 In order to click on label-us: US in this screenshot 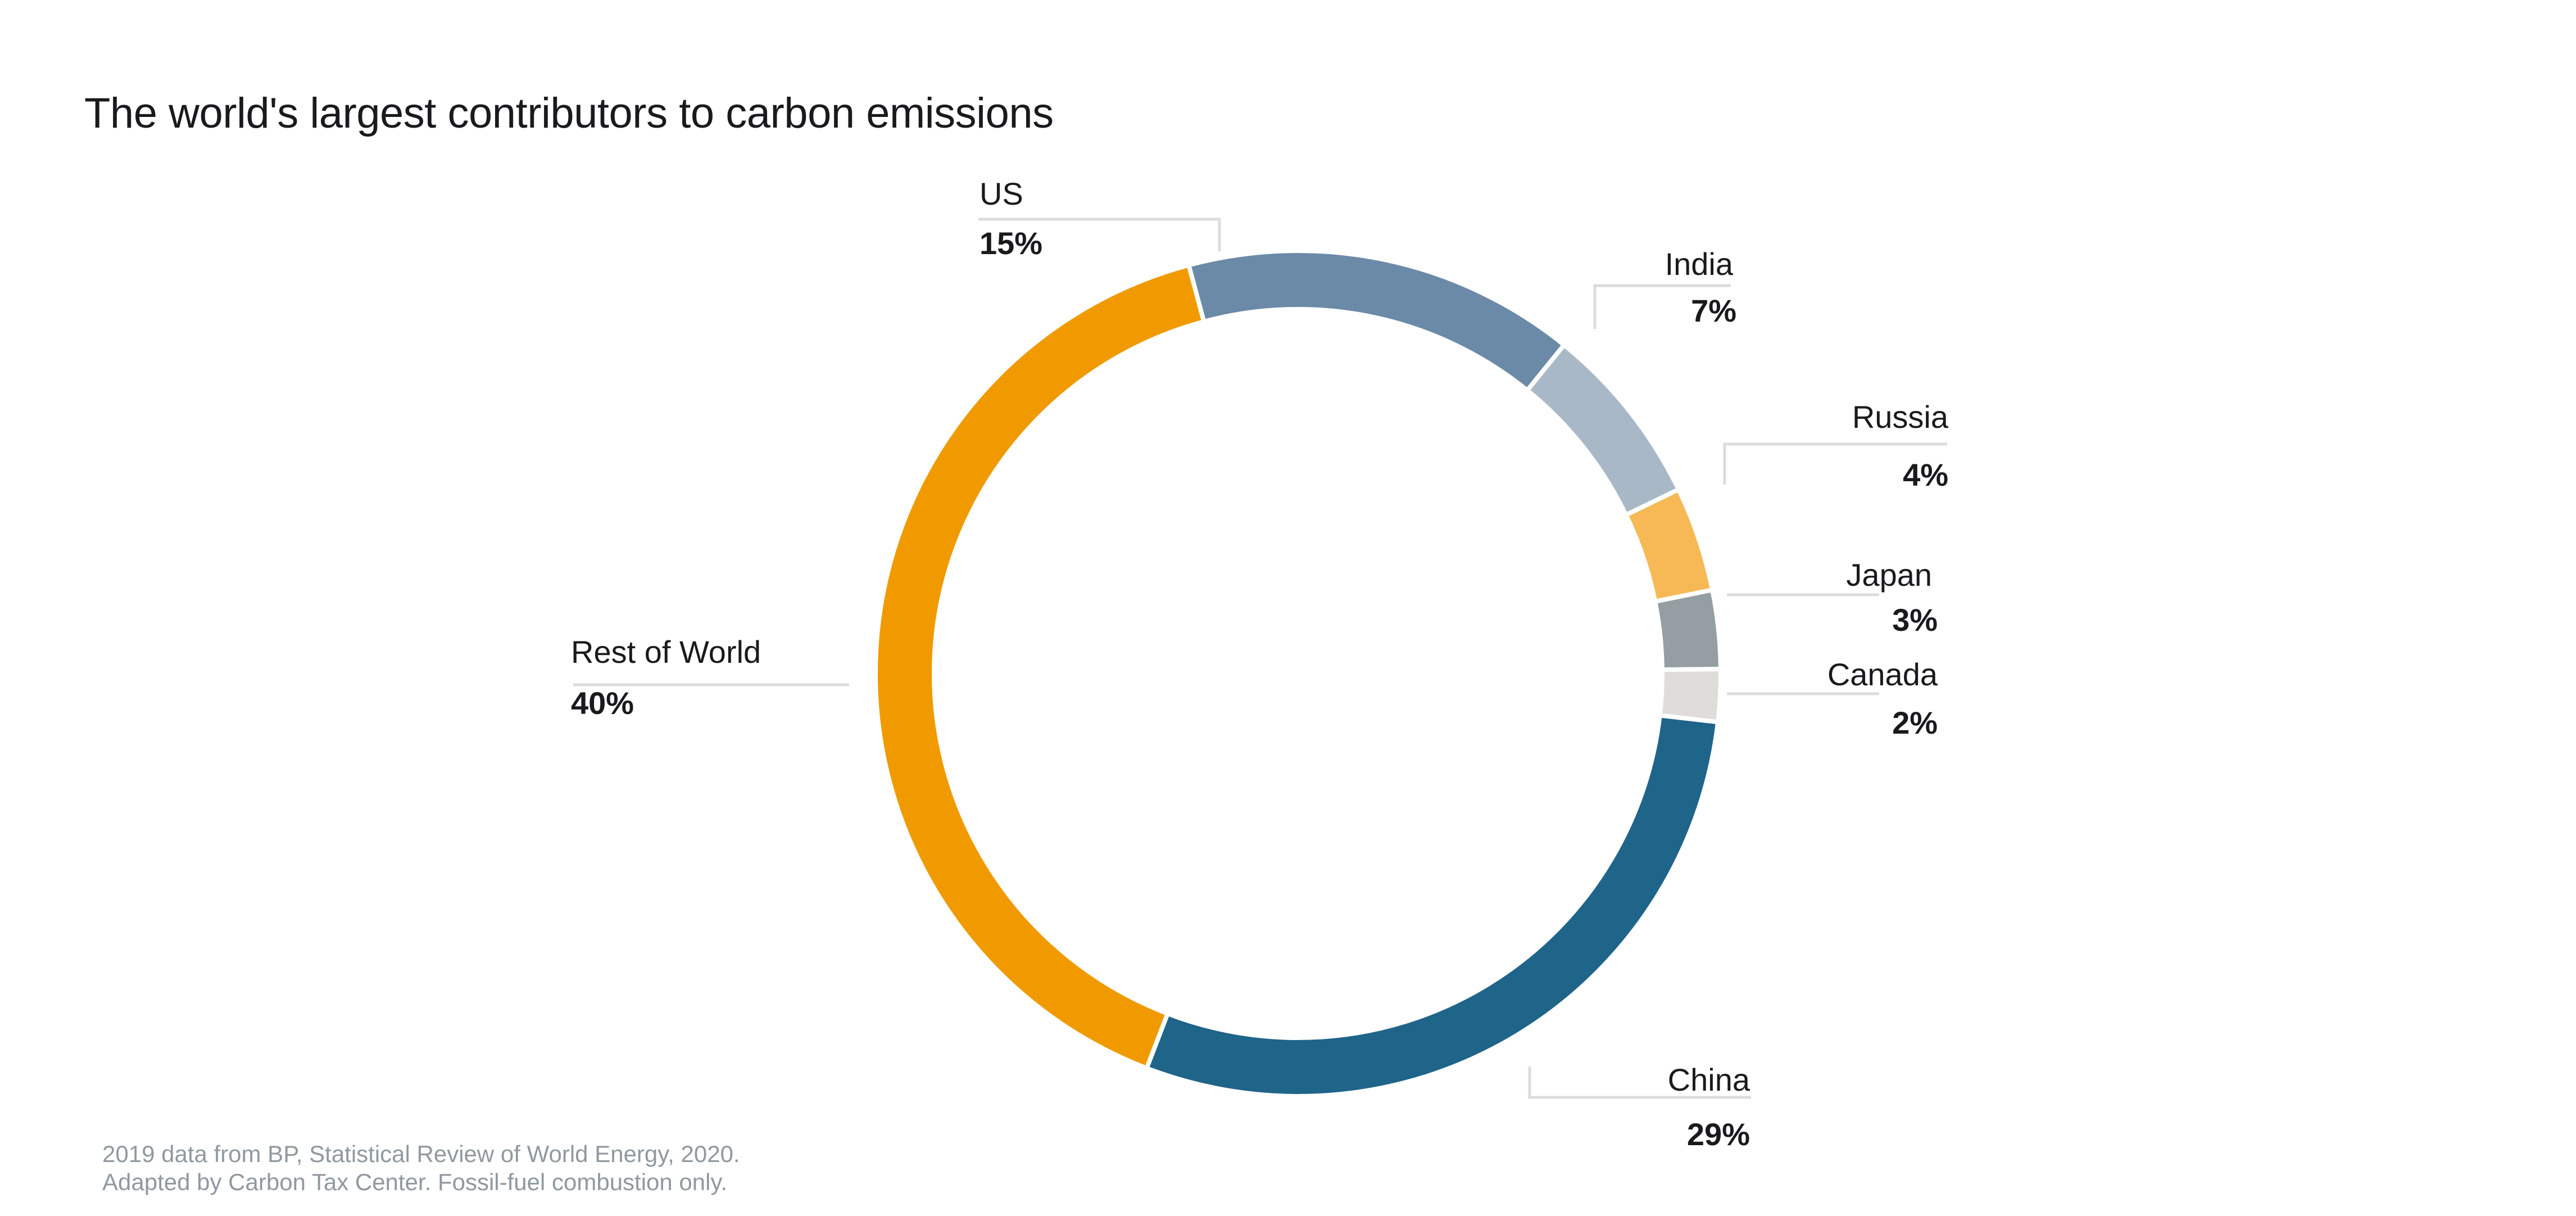, I will do `click(1001, 194)`.